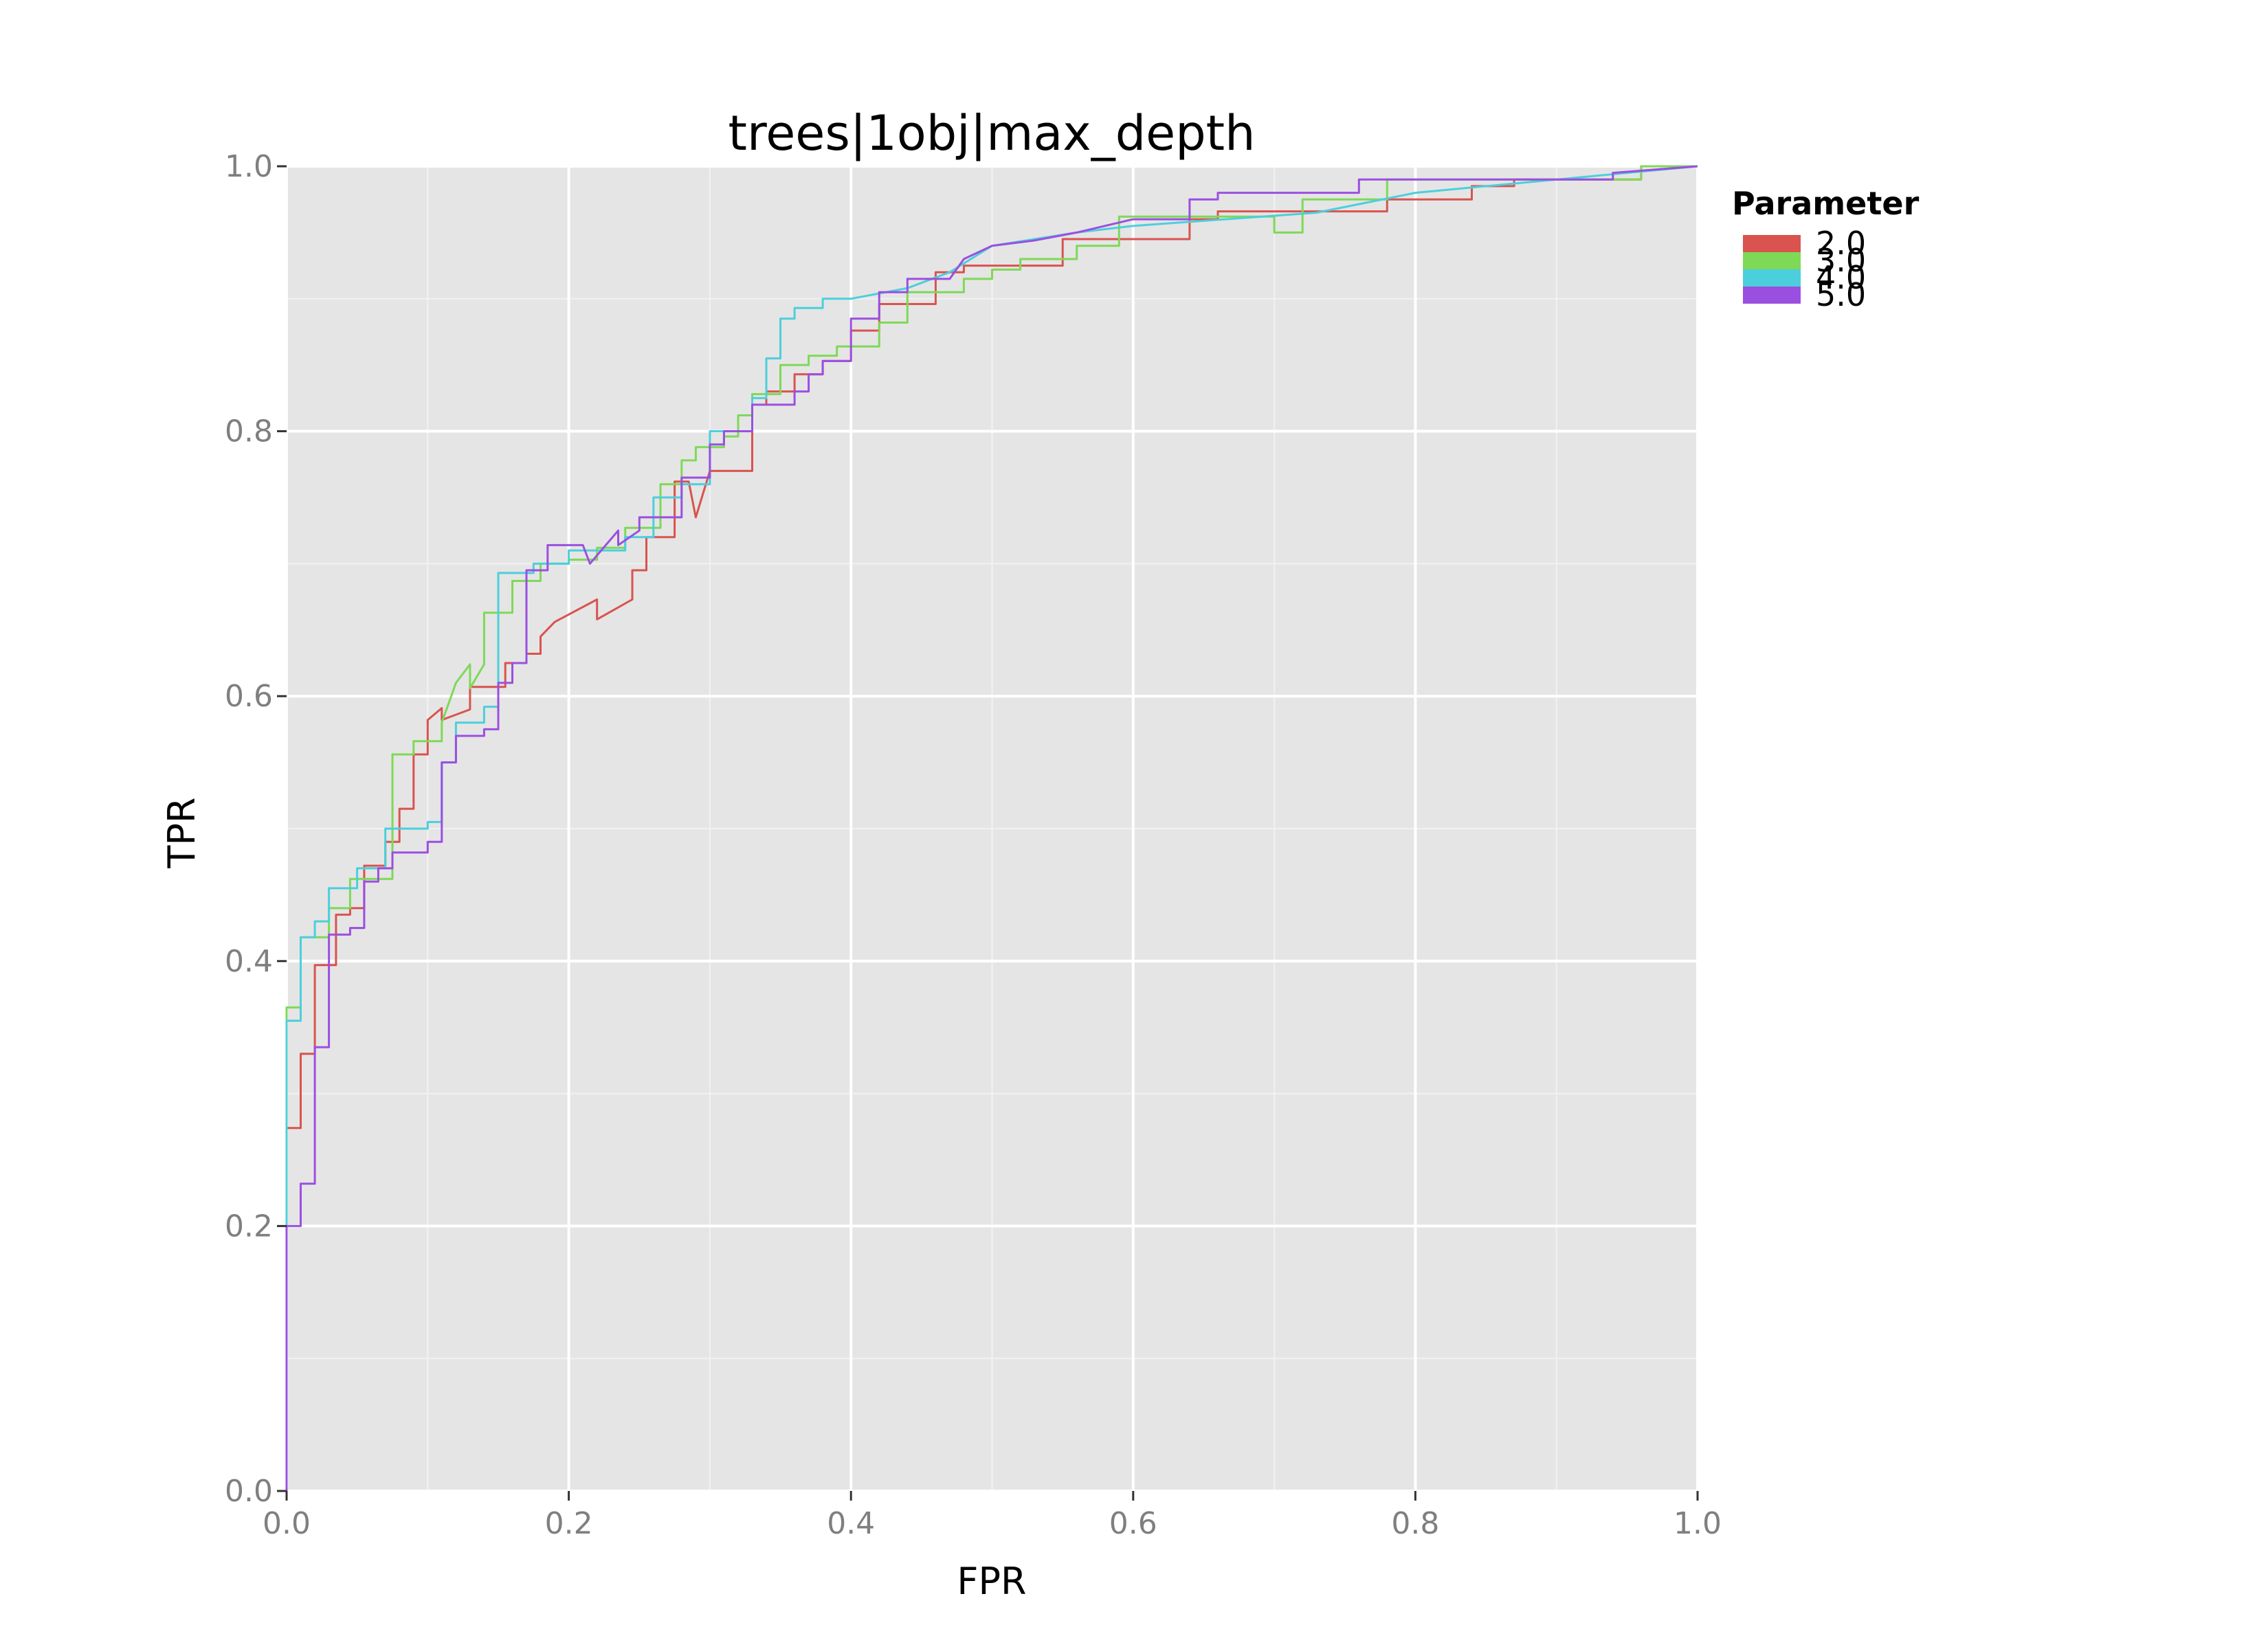  I want to click on legend-key-4.0, so click(1772, 278).